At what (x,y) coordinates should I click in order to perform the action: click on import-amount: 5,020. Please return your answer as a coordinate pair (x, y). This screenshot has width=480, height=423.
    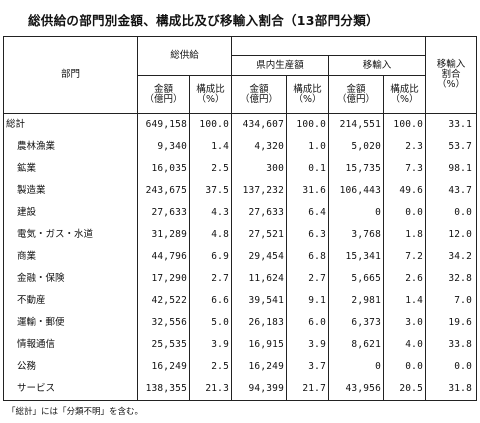
    Looking at the image, I should click on (356, 147).